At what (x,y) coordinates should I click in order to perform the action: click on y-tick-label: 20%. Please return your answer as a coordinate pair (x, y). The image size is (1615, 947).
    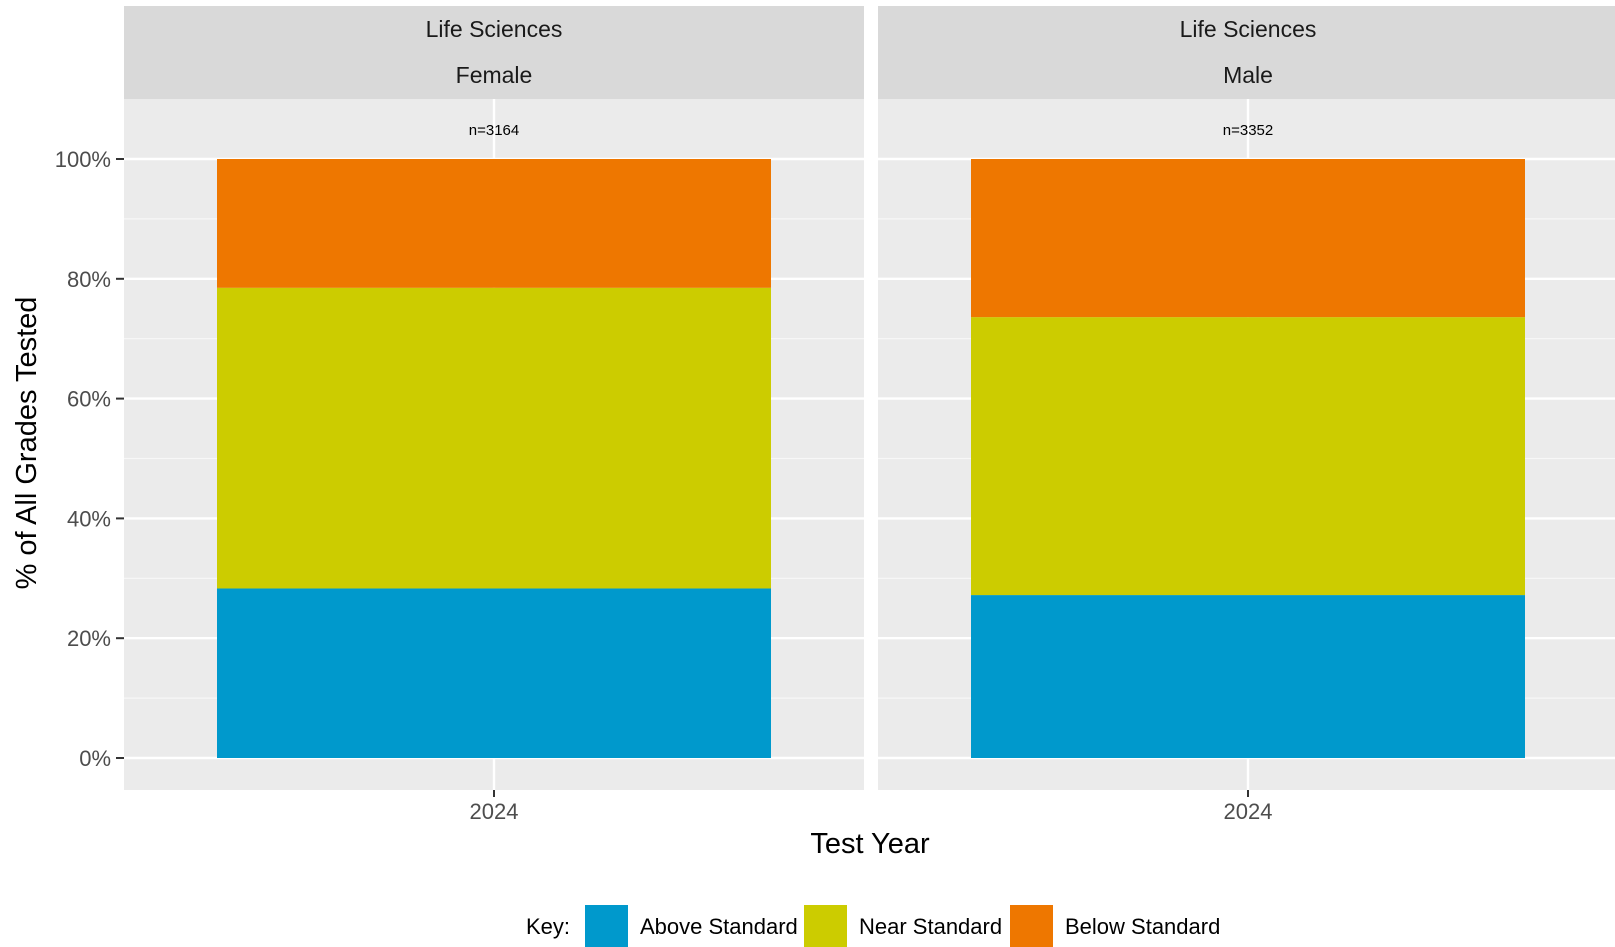
    Looking at the image, I should click on (89, 638).